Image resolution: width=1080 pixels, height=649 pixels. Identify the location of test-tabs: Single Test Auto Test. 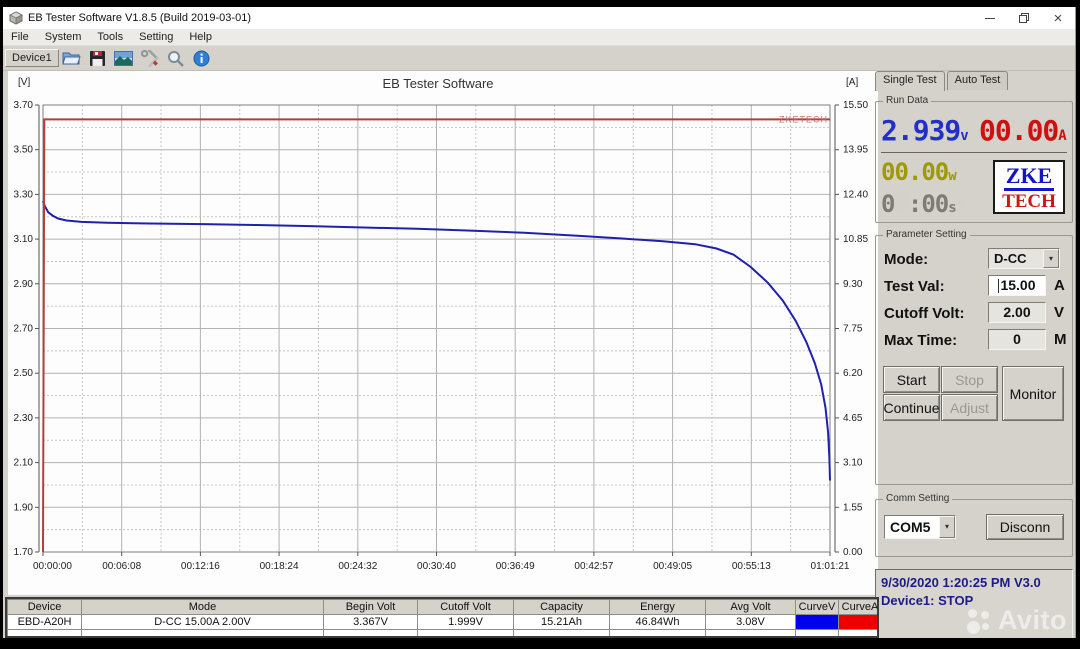
(974, 81).